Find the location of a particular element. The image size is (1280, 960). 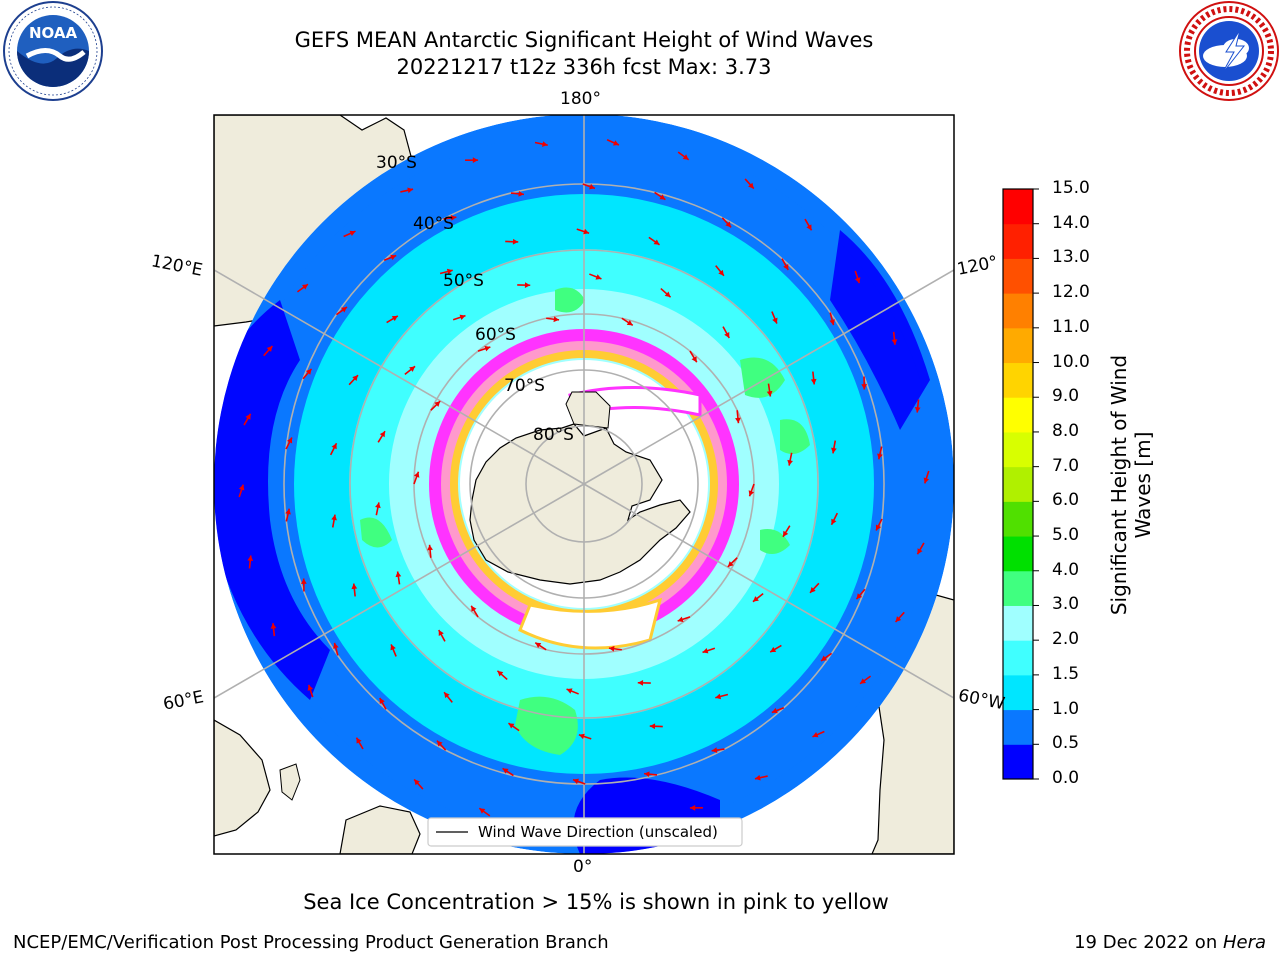

lat-label-70s: 70°S is located at coordinates (524, 386).